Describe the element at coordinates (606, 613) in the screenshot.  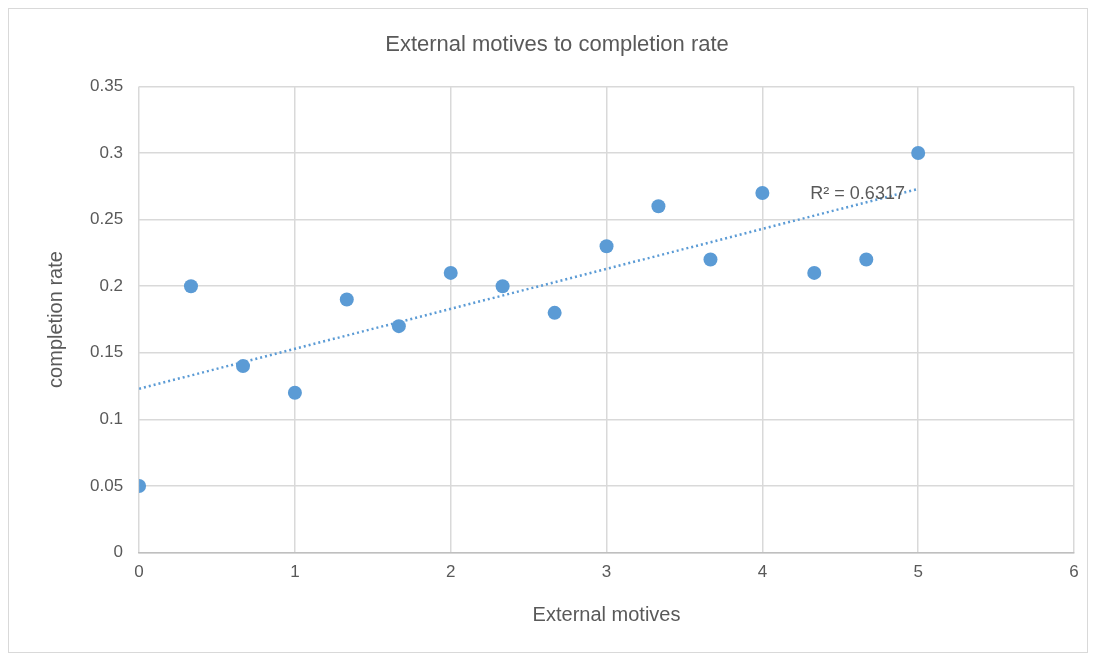
I see `x-axis-title: External motives` at that location.